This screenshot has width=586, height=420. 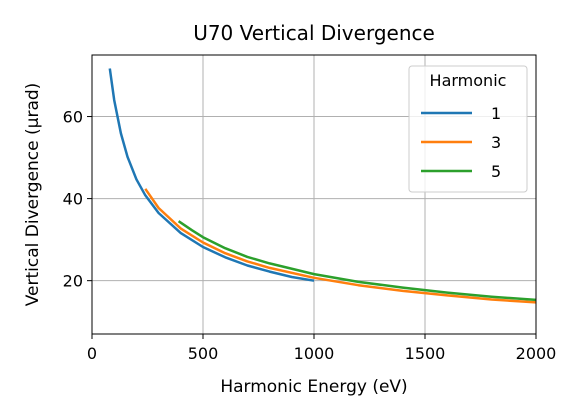 What do you see at coordinates (73, 281) in the screenshot?
I see `y-tick-label: 20` at bounding box center [73, 281].